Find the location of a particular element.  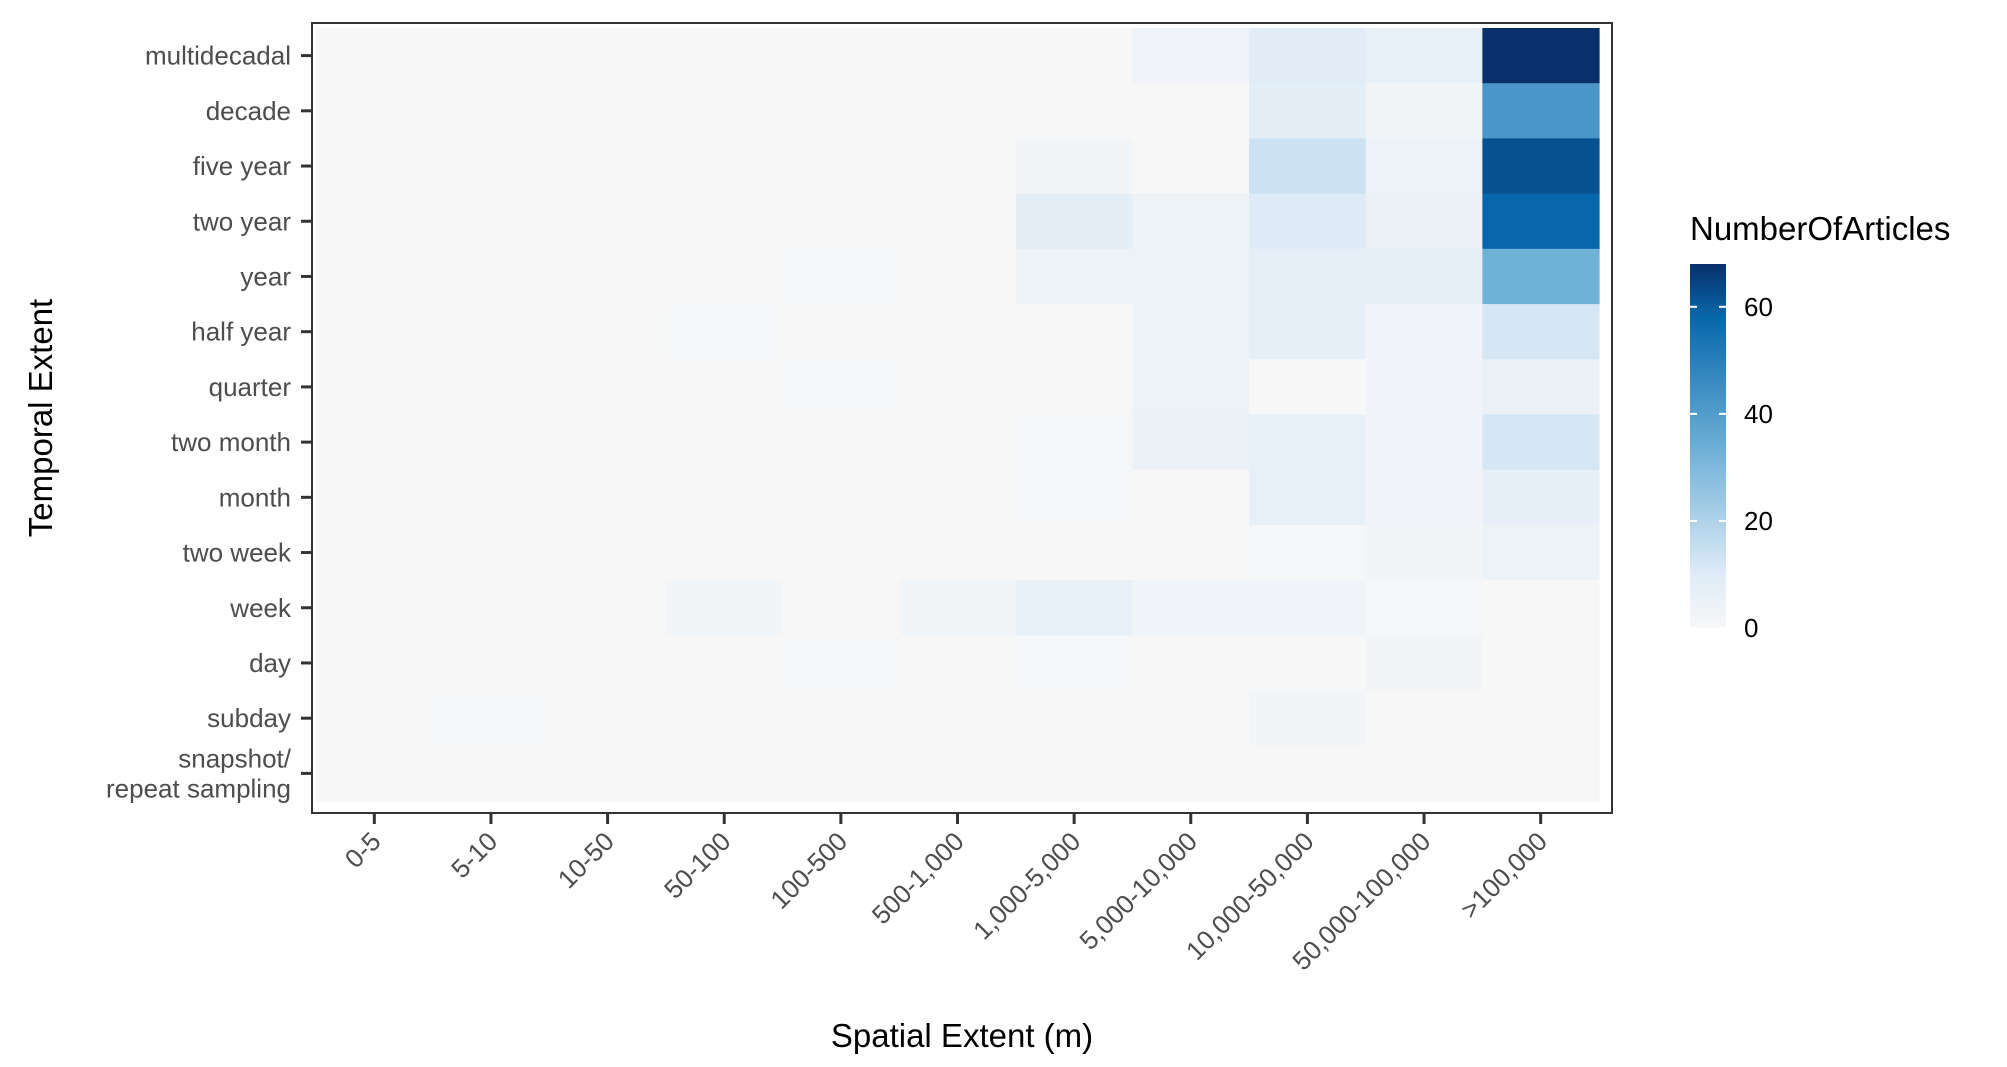

x-tick-label: 1,000-5,000 is located at coordinates (1026, 885).